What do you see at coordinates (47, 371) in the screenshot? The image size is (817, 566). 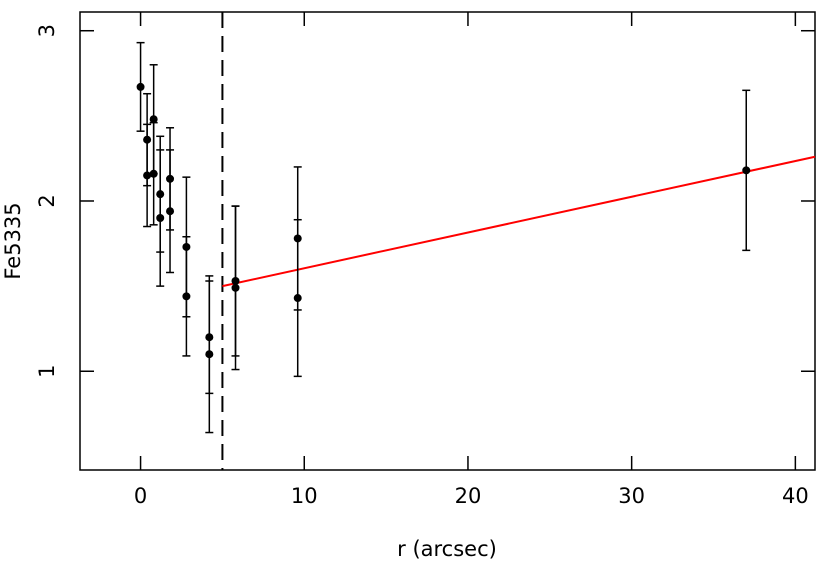 I see `y-tick-label: 1` at bounding box center [47, 371].